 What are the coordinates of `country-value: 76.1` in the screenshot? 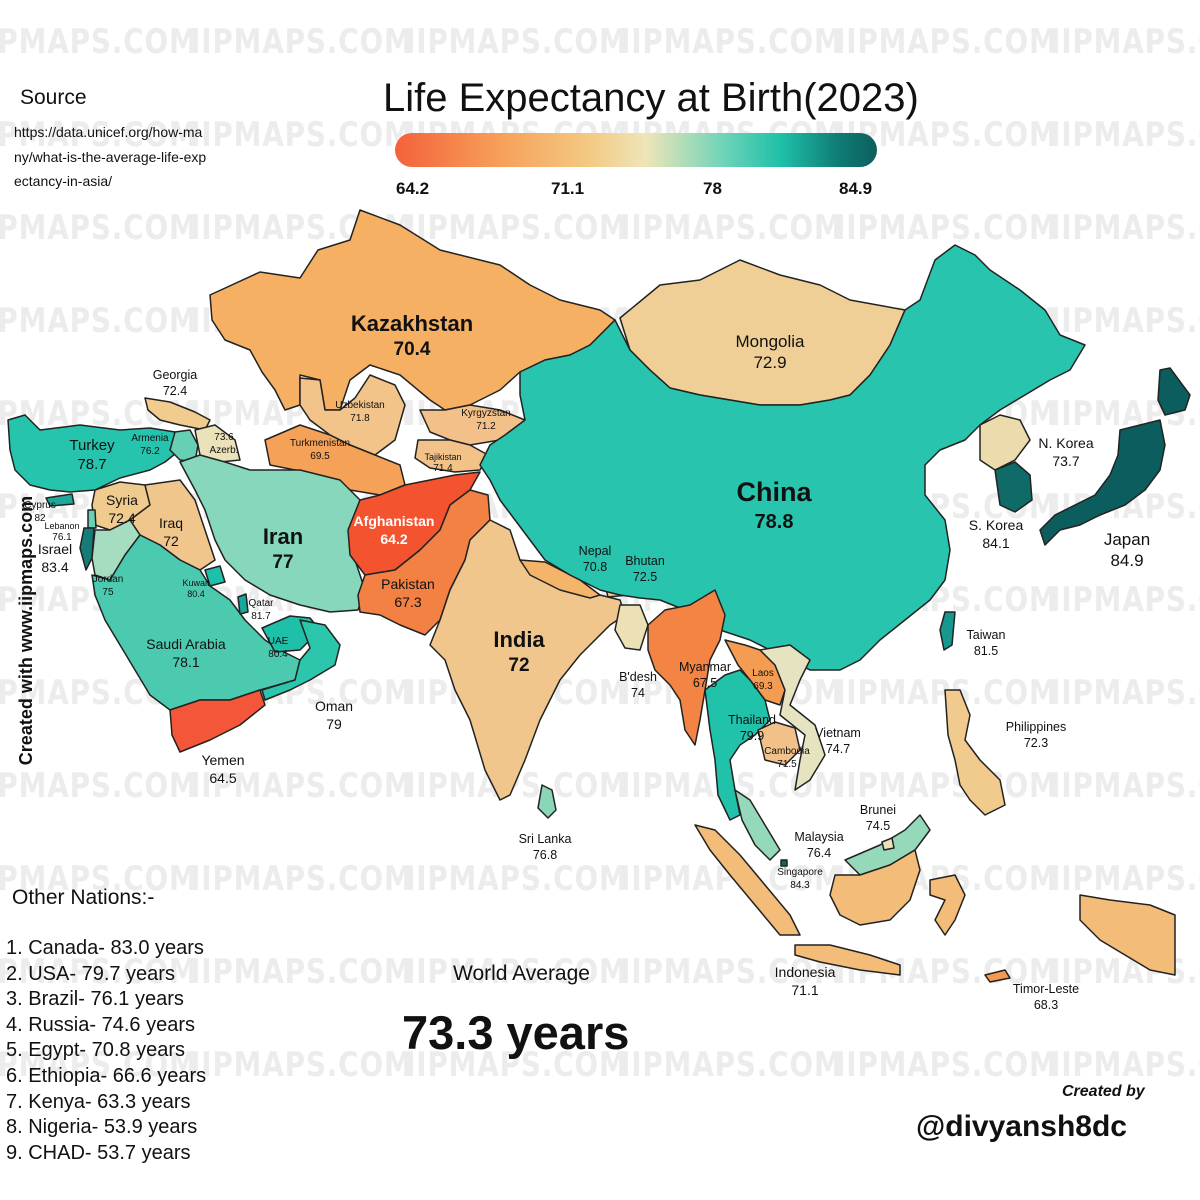 It's located at (62, 538).